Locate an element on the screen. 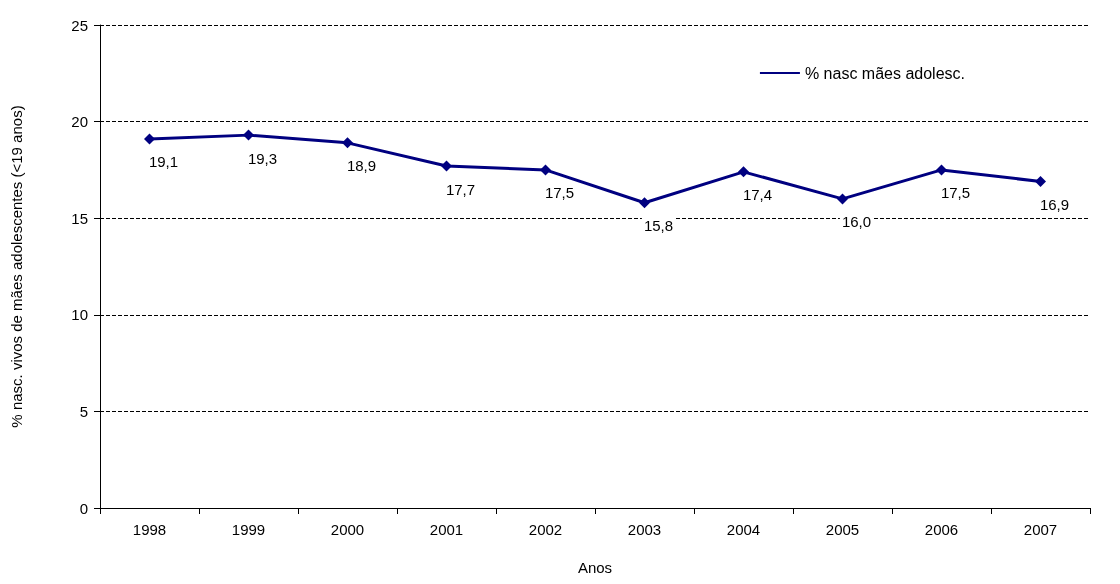  x-tick-label: 2007 is located at coordinates (1040, 529).